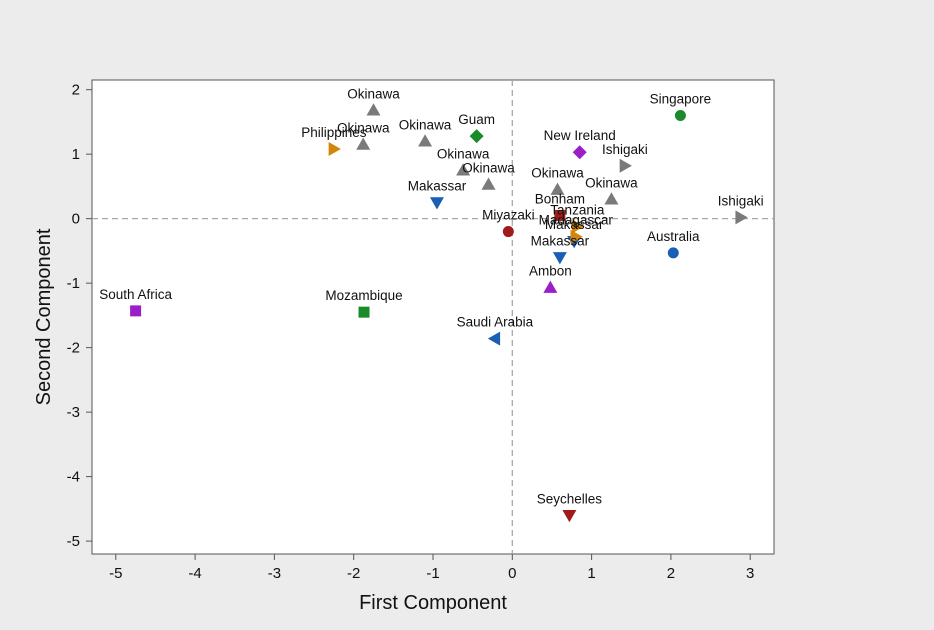  Describe the element at coordinates (135, 294) in the screenshot. I see `point-label: South Africa` at that location.